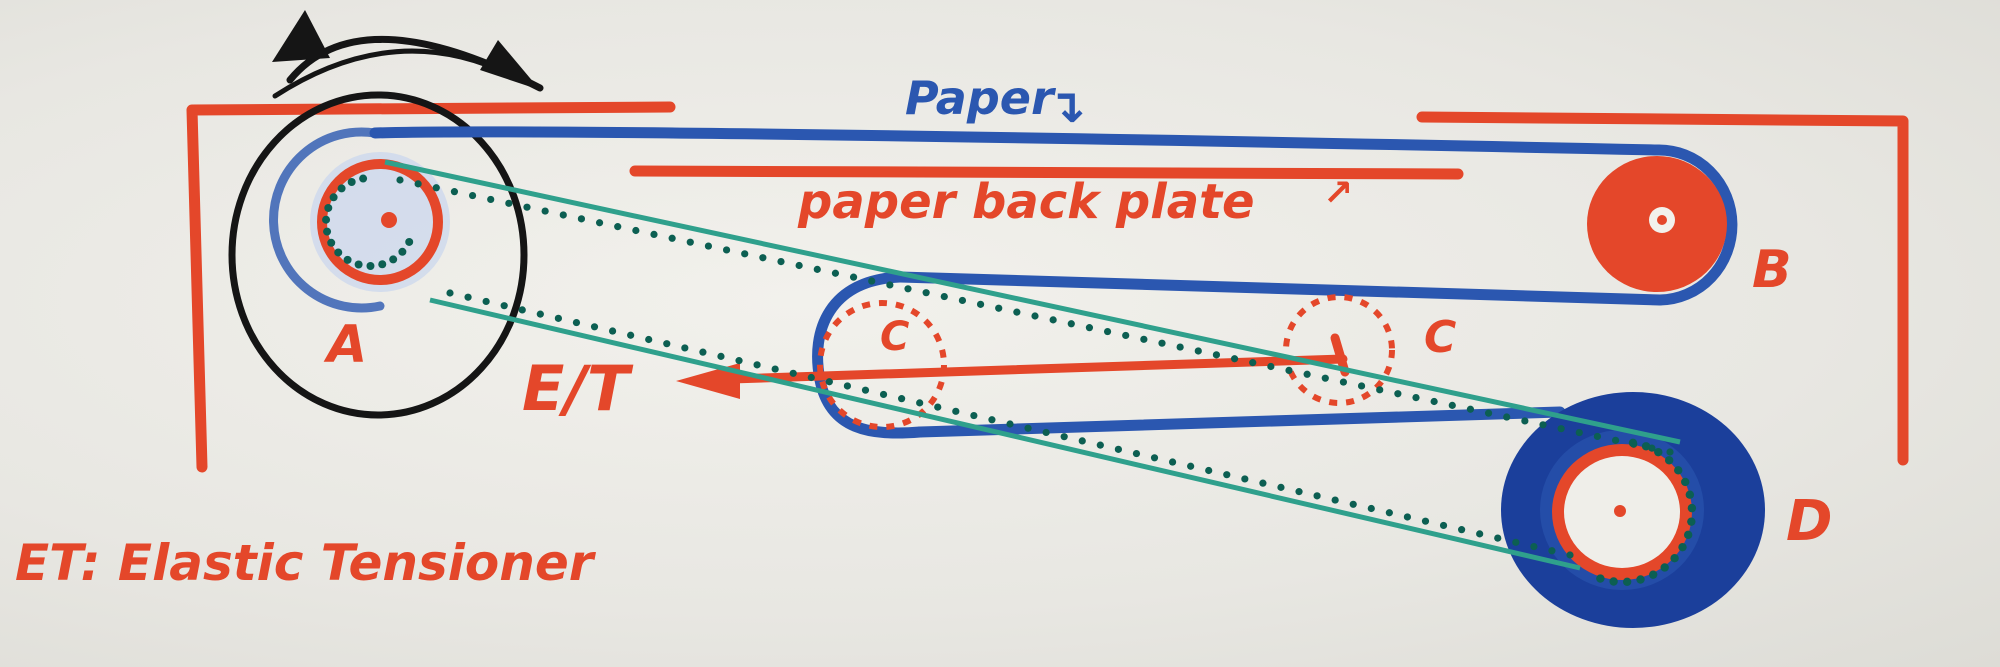  What do you see at coordinates (1338, 193) in the screenshot?
I see `arrow-icon-plate: ↗` at bounding box center [1338, 193].